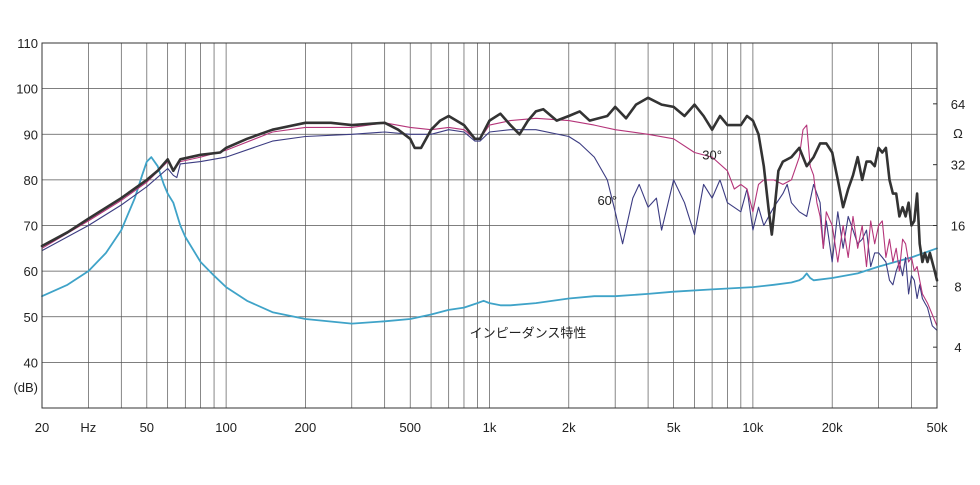 This screenshot has height=485, width=980. Describe the element at coordinates (25, 387) in the screenshot. I see `y-tick-label: (dB)` at that location.